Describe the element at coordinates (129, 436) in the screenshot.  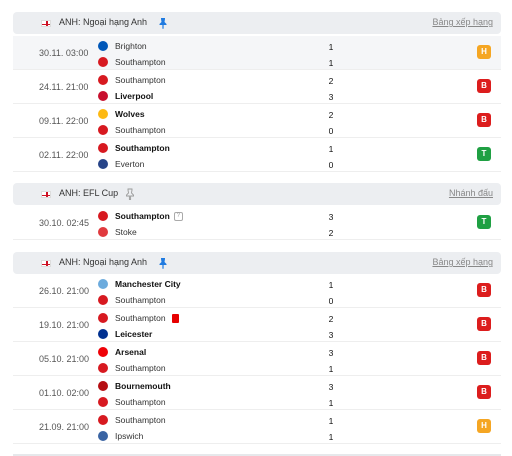
I see `away-team-name: Ipswich` at that location.